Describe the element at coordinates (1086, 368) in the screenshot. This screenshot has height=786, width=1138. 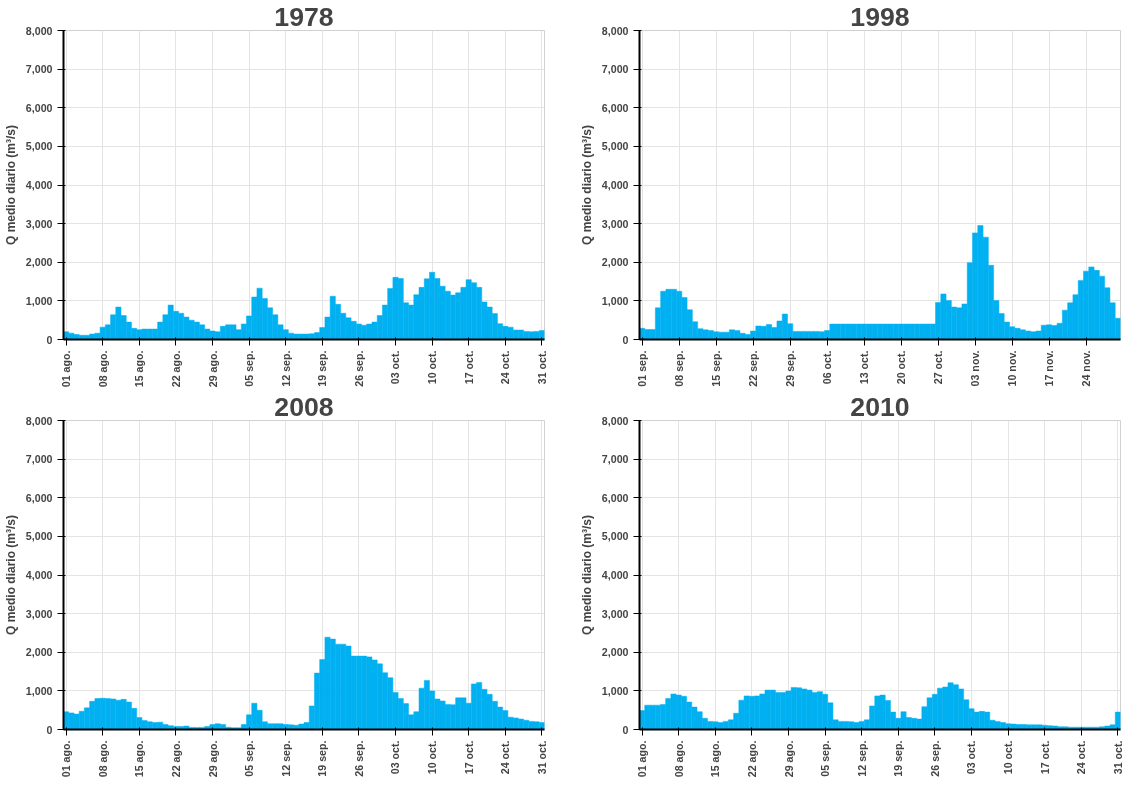
I see `x-tick-label: 24 nov.` at that location.